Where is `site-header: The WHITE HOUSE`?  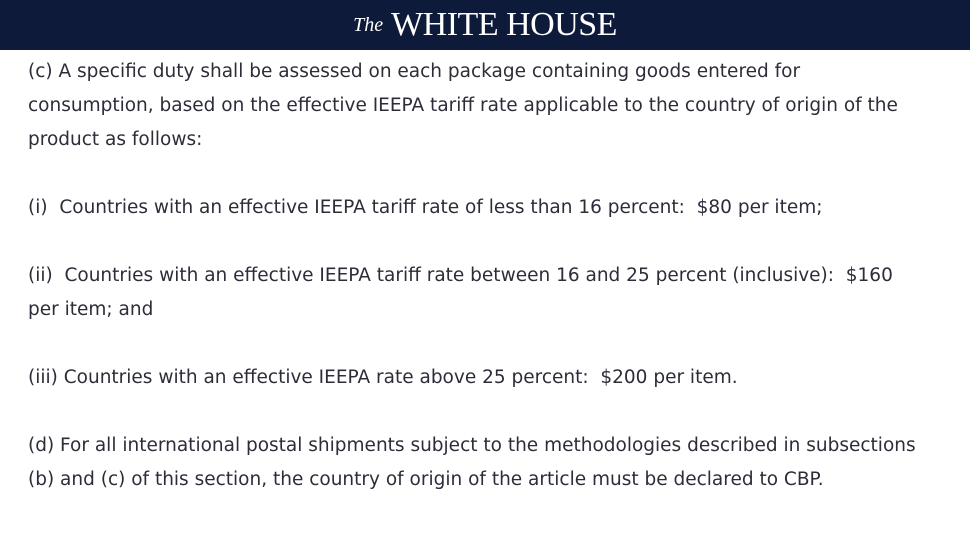
site-header: The WHITE HOUSE is located at coordinates (485, 25).